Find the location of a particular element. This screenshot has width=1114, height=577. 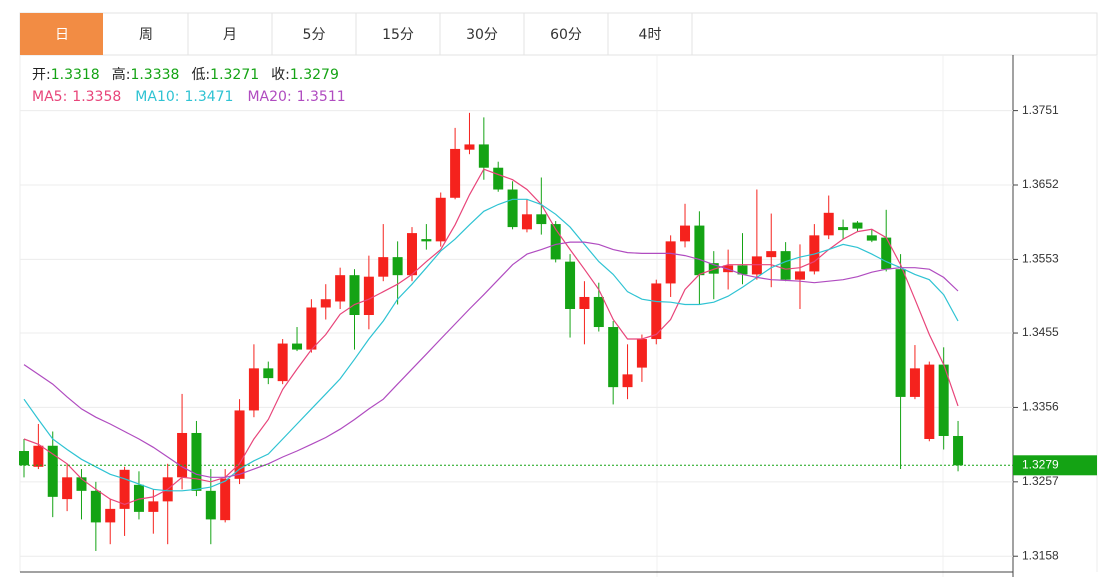

y-tick-label: 1.3455 is located at coordinates (1040, 332).